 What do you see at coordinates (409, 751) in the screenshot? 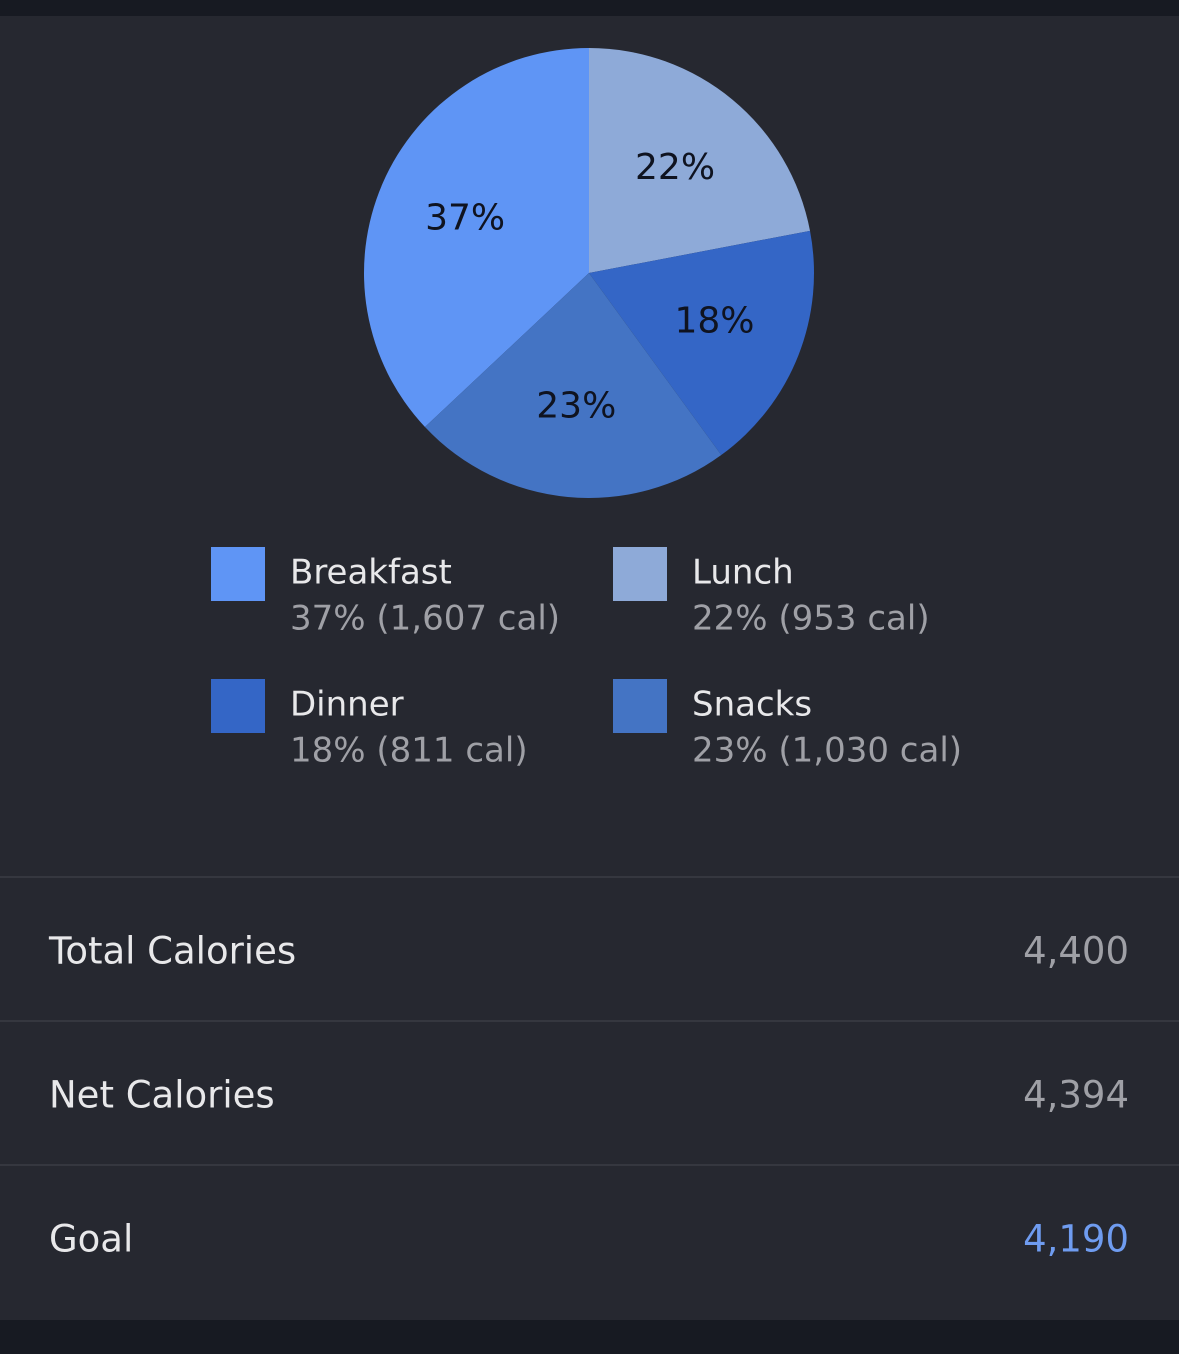
I see `legend-detail: 18% (811 cal)` at bounding box center [409, 751].